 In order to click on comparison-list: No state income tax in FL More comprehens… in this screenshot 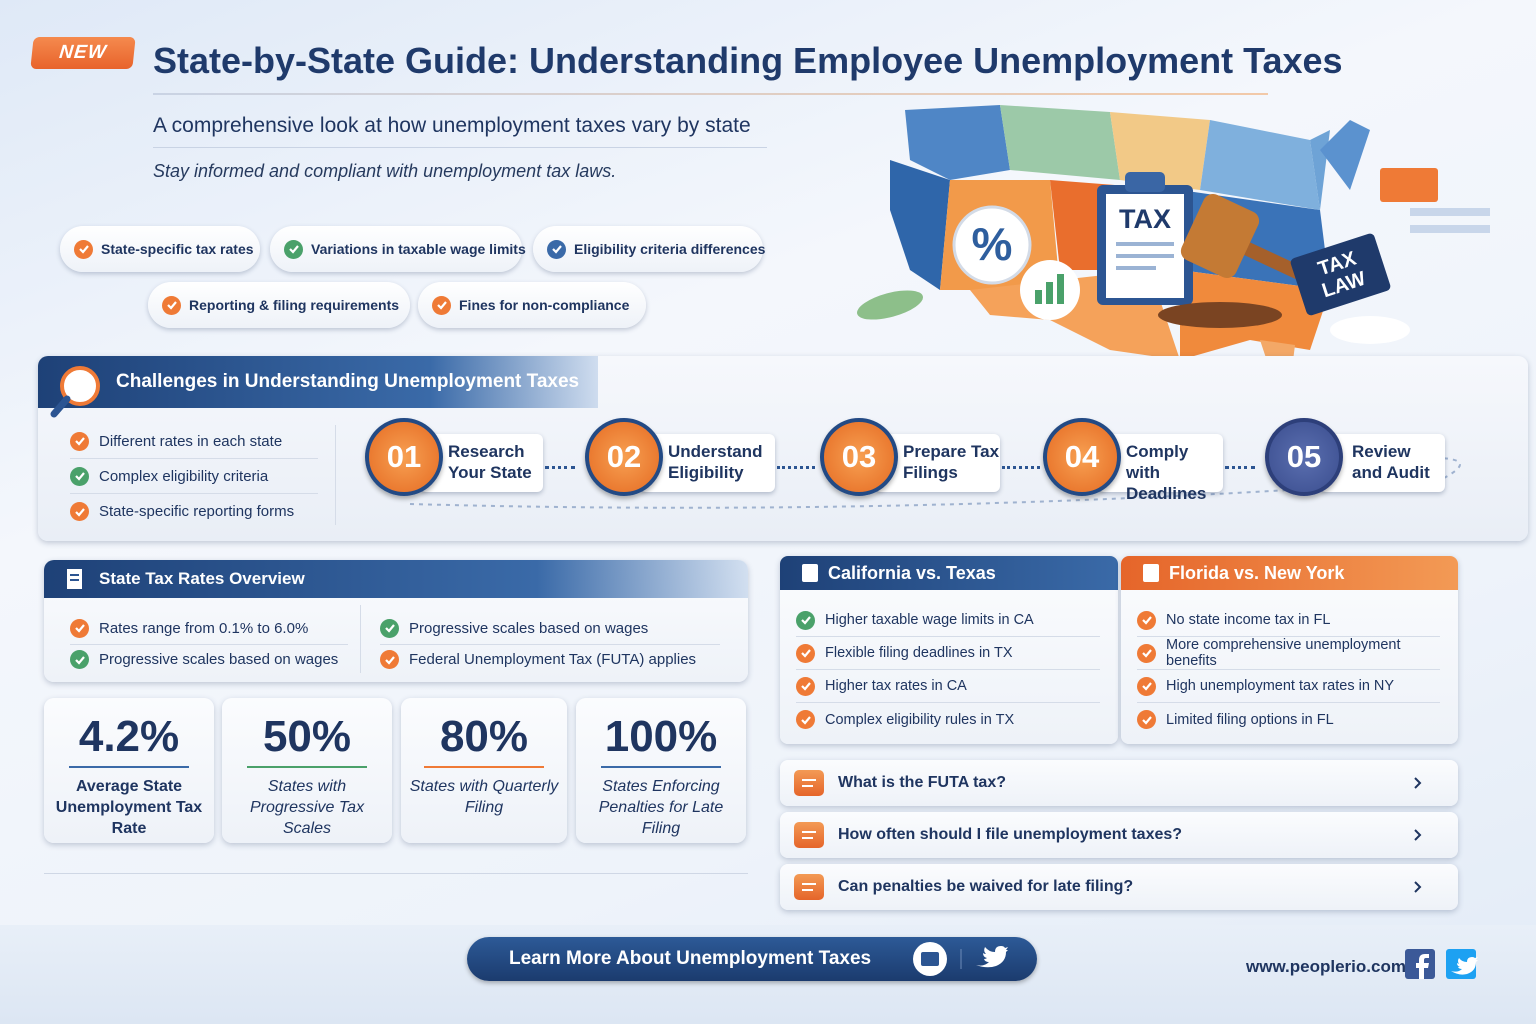, I will do `click(1288, 670)`.